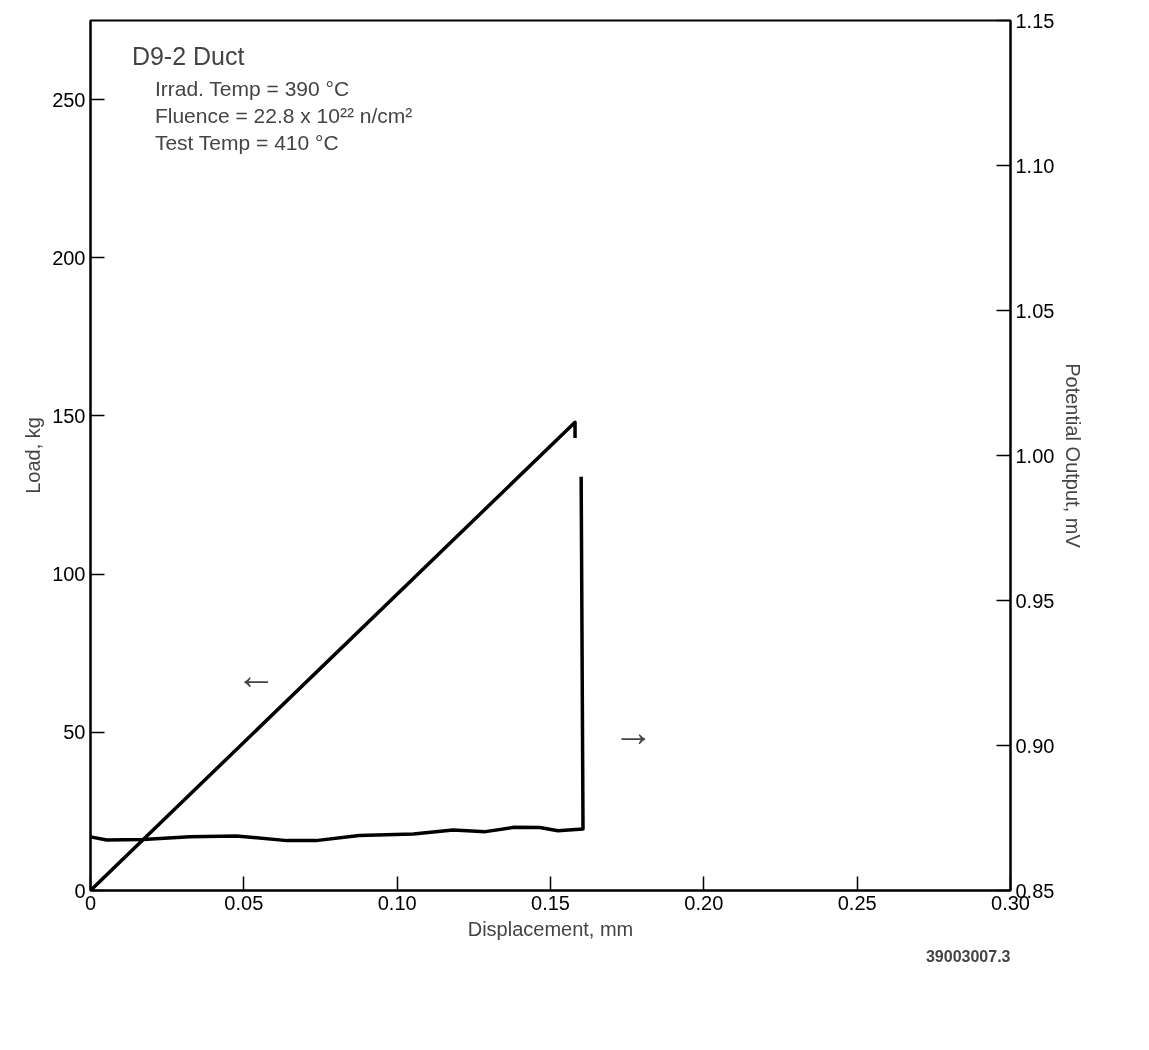 The height and width of the screenshot is (1050, 1149). I want to click on y2-tick-label: 1.00, so click(1035, 455).